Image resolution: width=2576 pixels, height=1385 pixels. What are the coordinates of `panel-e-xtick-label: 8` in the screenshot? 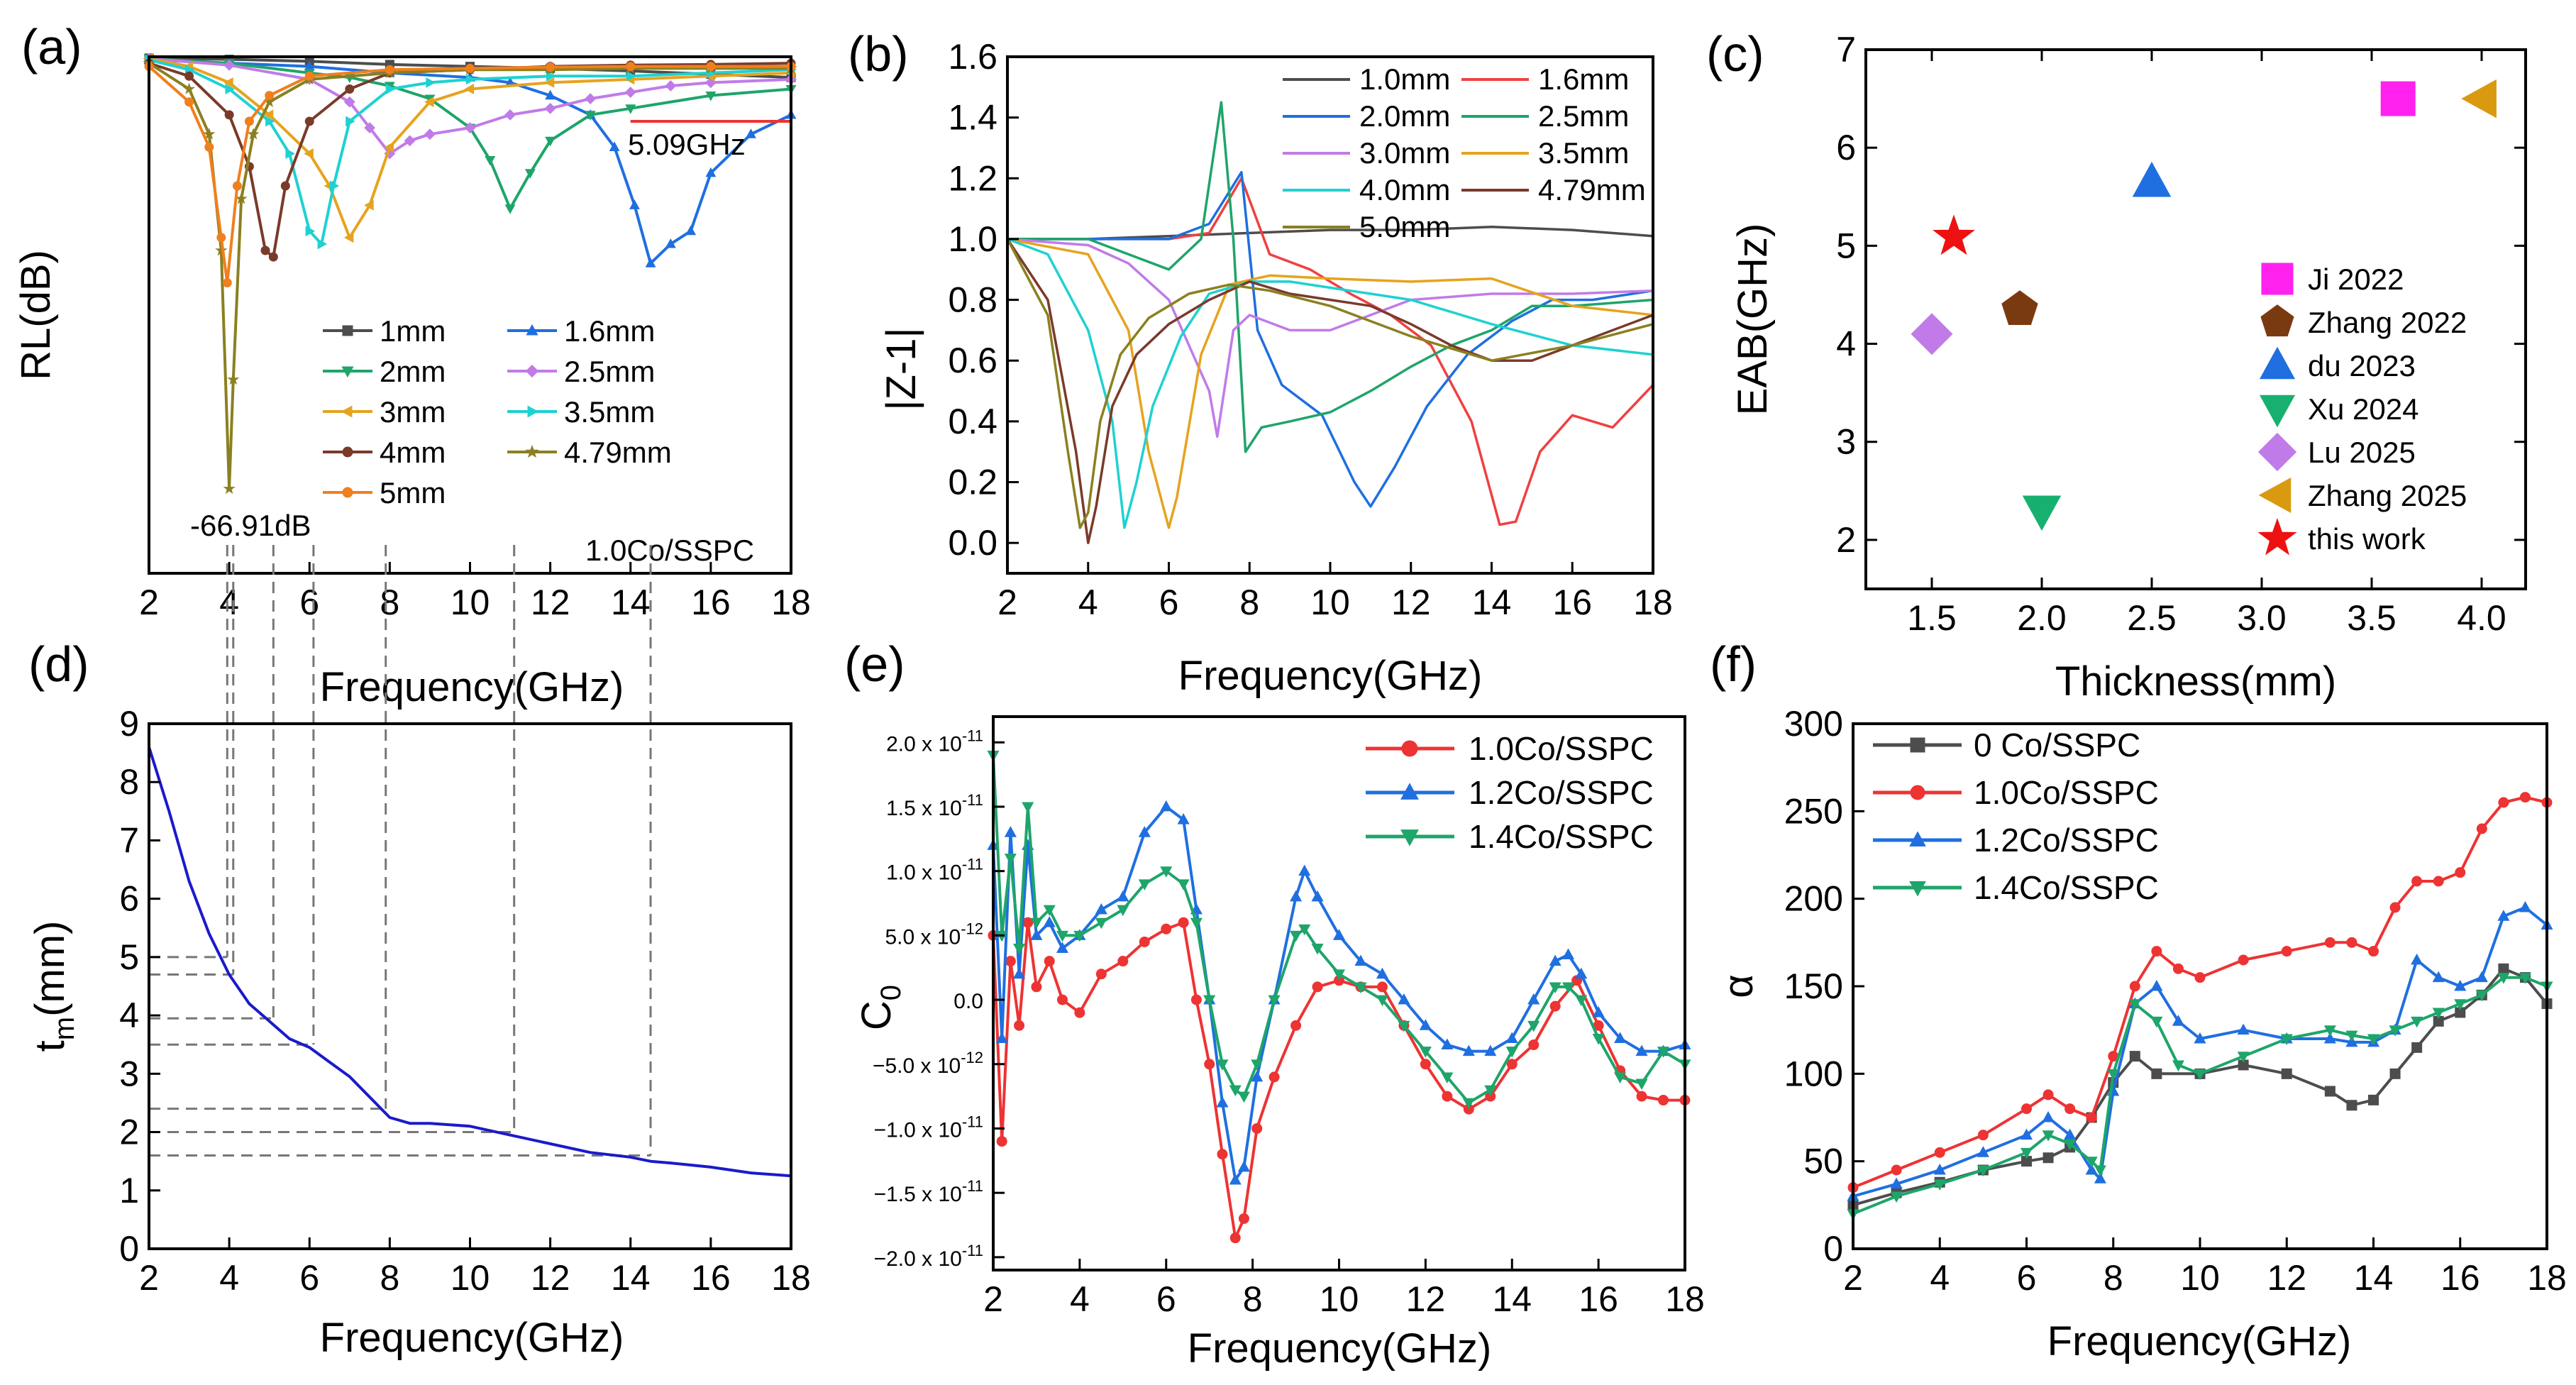 It's located at (1253, 1299).